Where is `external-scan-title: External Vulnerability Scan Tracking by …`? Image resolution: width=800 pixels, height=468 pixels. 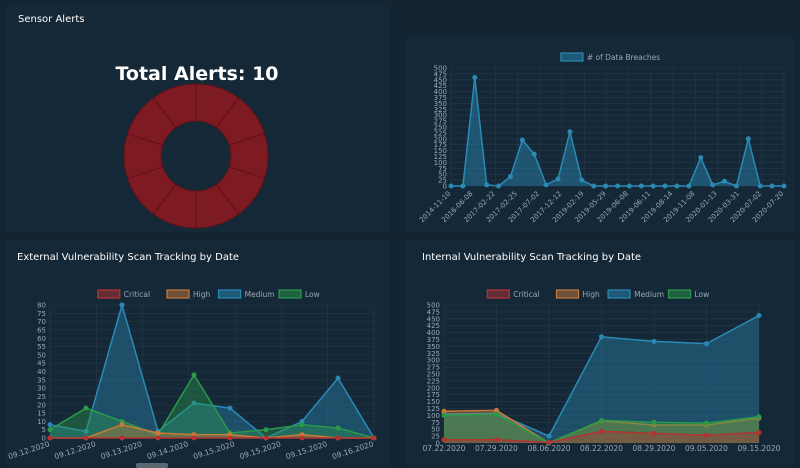
external-scan-title: External Vulnerability Scan Tracking by … is located at coordinates (128, 257).